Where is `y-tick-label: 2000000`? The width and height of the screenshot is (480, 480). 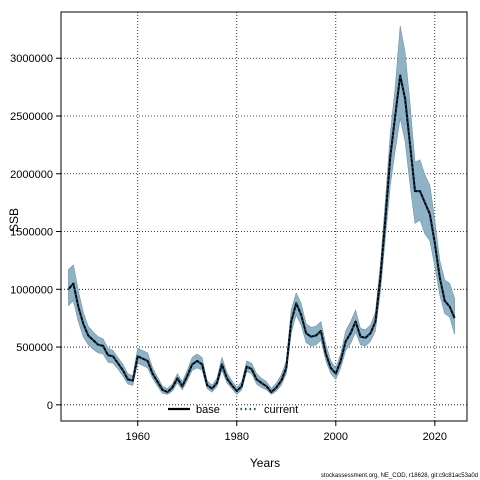 y-tick-label: 2000000 is located at coordinates (31, 175).